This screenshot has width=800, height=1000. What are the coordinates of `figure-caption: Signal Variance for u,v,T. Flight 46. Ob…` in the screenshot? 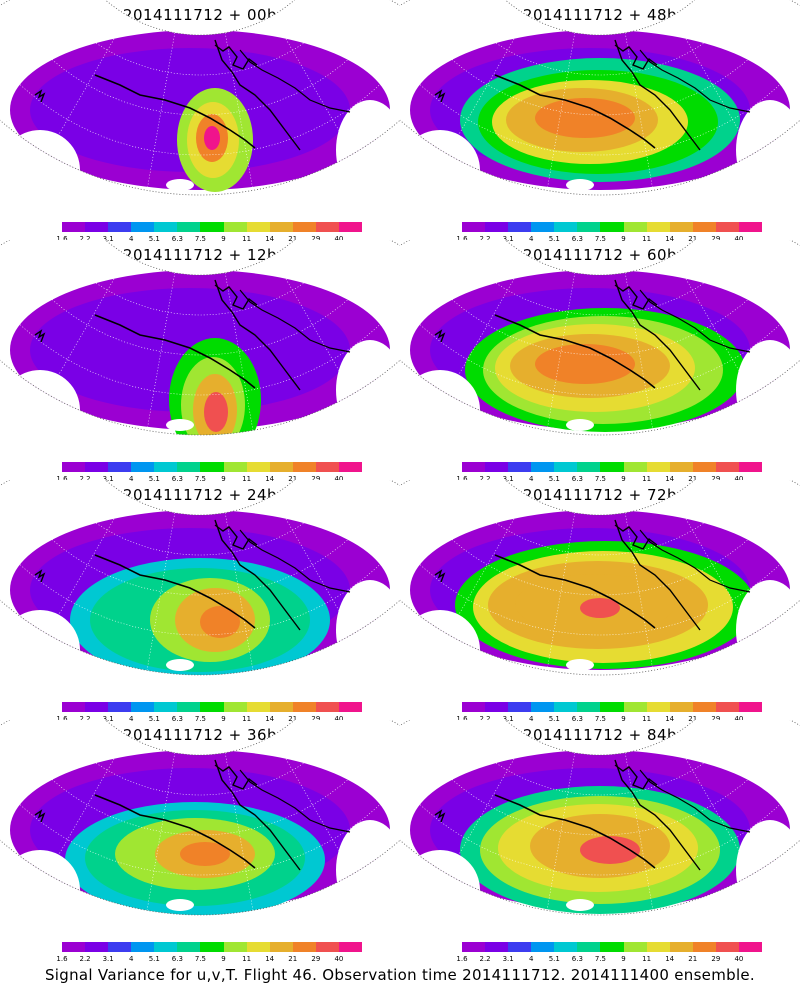 It's located at (400, 975).